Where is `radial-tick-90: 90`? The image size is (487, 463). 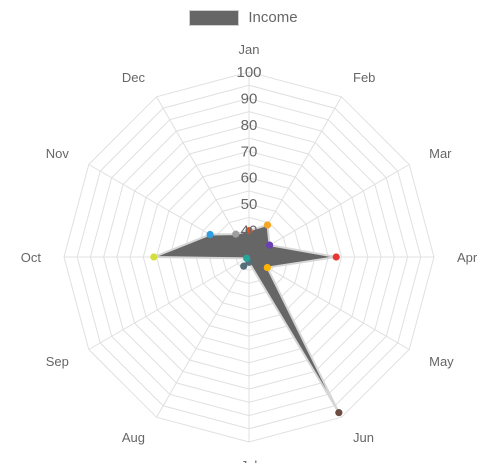 radial-tick-90: 90 is located at coordinates (249, 98).